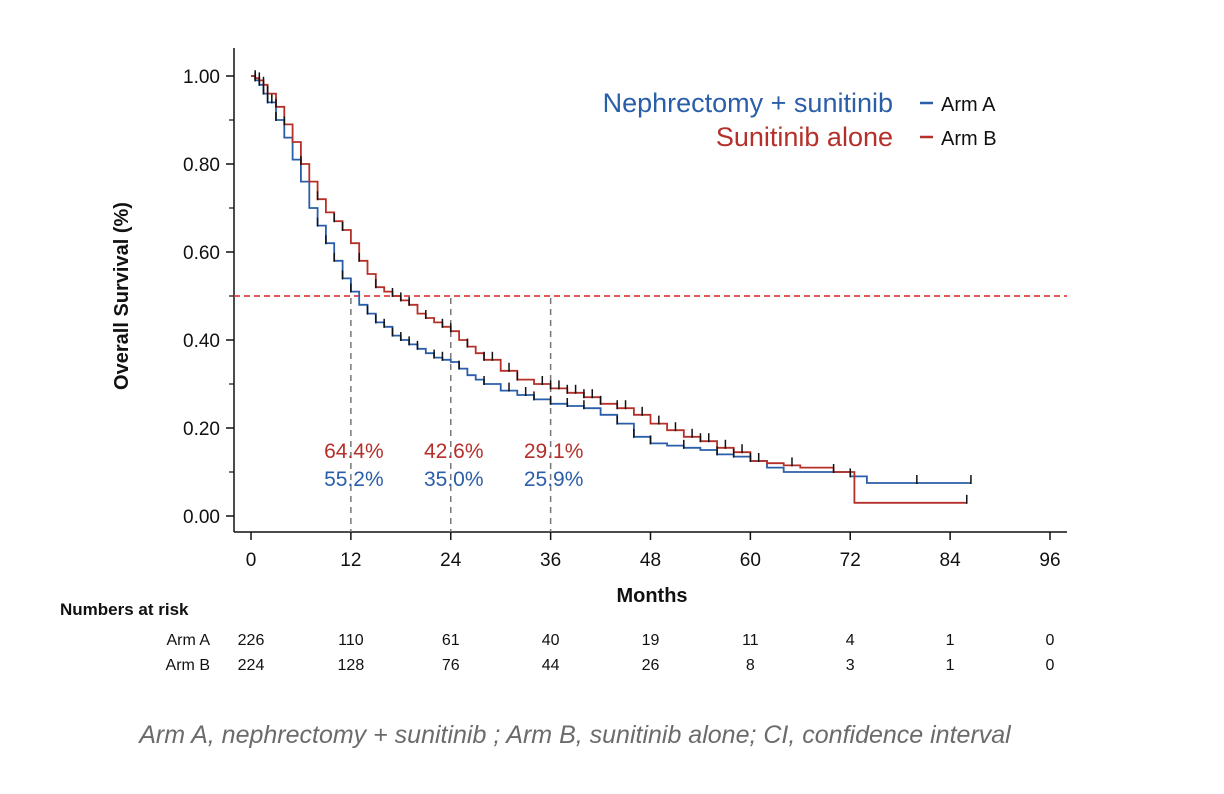 This screenshot has height=794, width=1224. Describe the element at coordinates (451, 560) in the screenshot. I see `x-tick-label: 24` at that location.